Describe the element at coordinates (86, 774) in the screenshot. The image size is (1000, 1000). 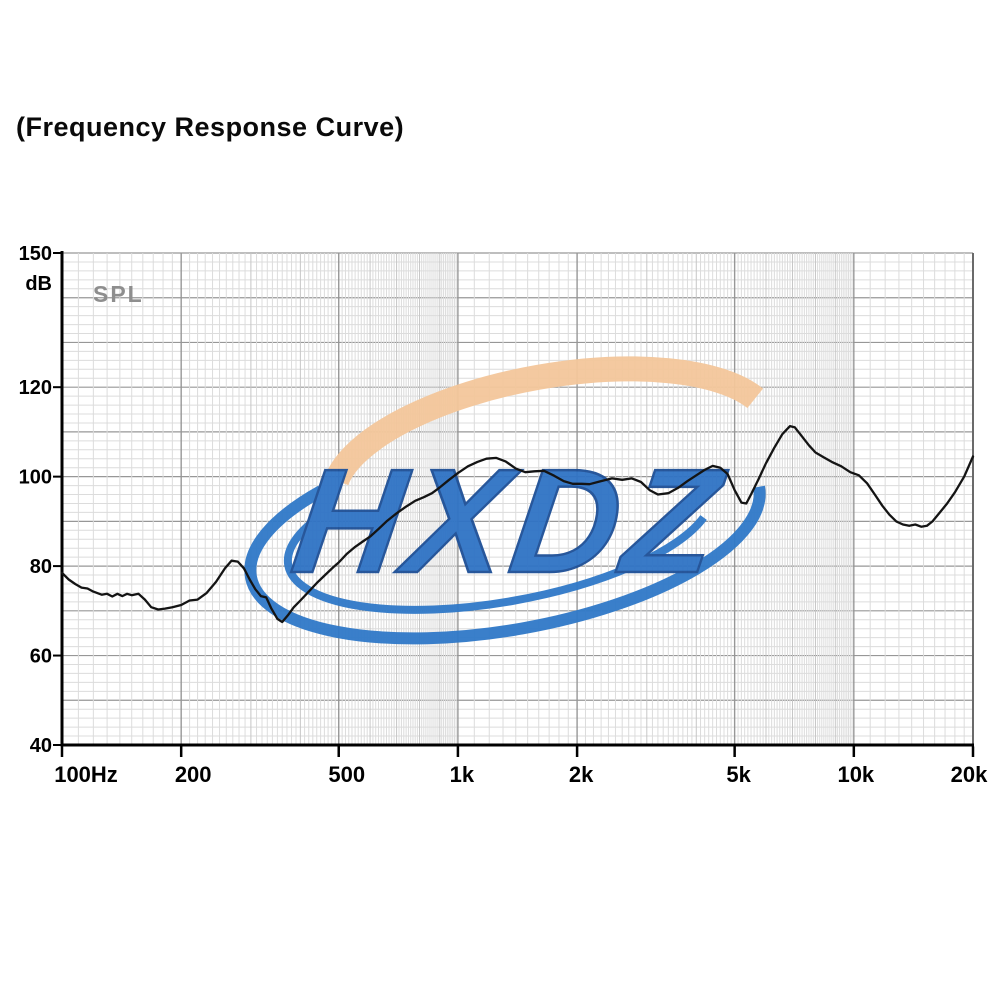
I see `x-tick-label: 100Hz` at that location.